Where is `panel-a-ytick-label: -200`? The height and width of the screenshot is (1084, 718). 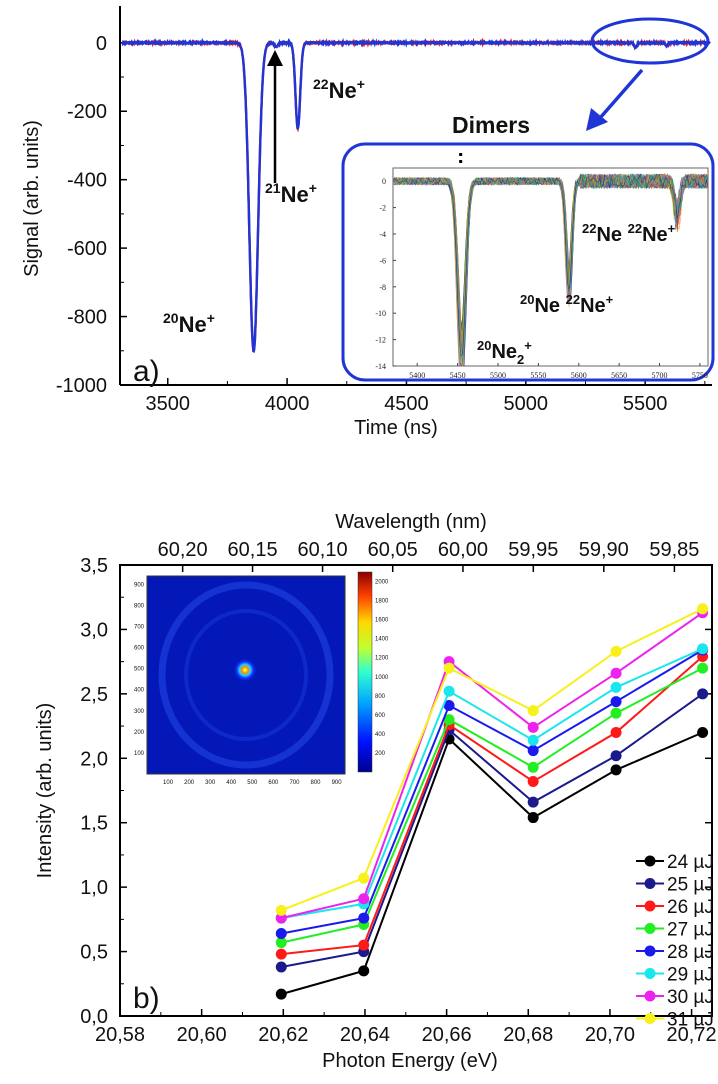
panel-a-ytick-label: -200 is located at coordinates (87, 112).